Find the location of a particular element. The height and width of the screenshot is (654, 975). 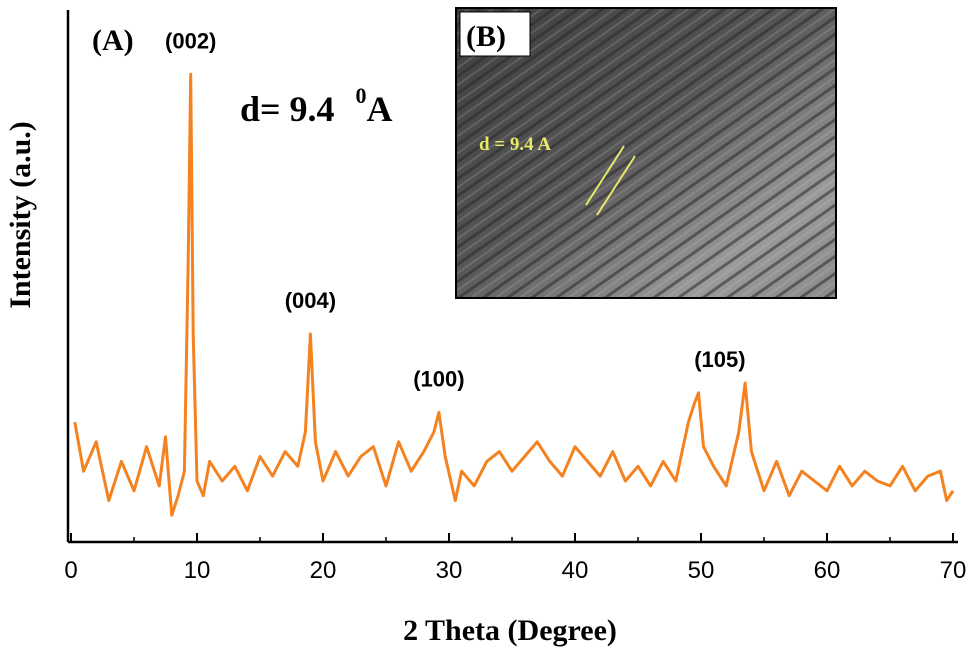

d-spacing-unit: A is located at coordinates (380, 109).